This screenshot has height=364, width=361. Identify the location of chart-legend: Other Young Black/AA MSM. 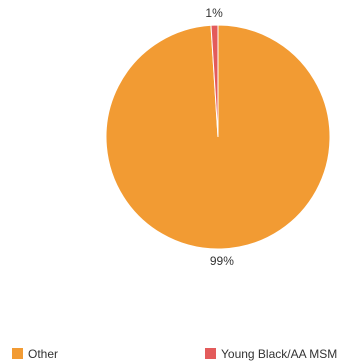
(174, 354).